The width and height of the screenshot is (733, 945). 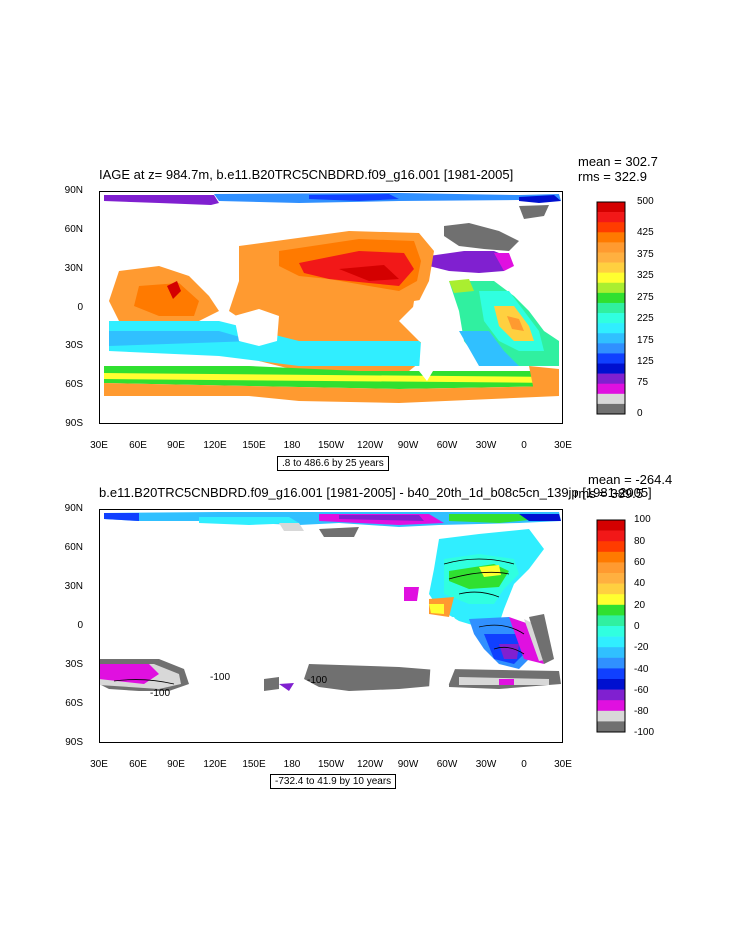 I want to click on p1-arctic, so click(x=161, y=200).